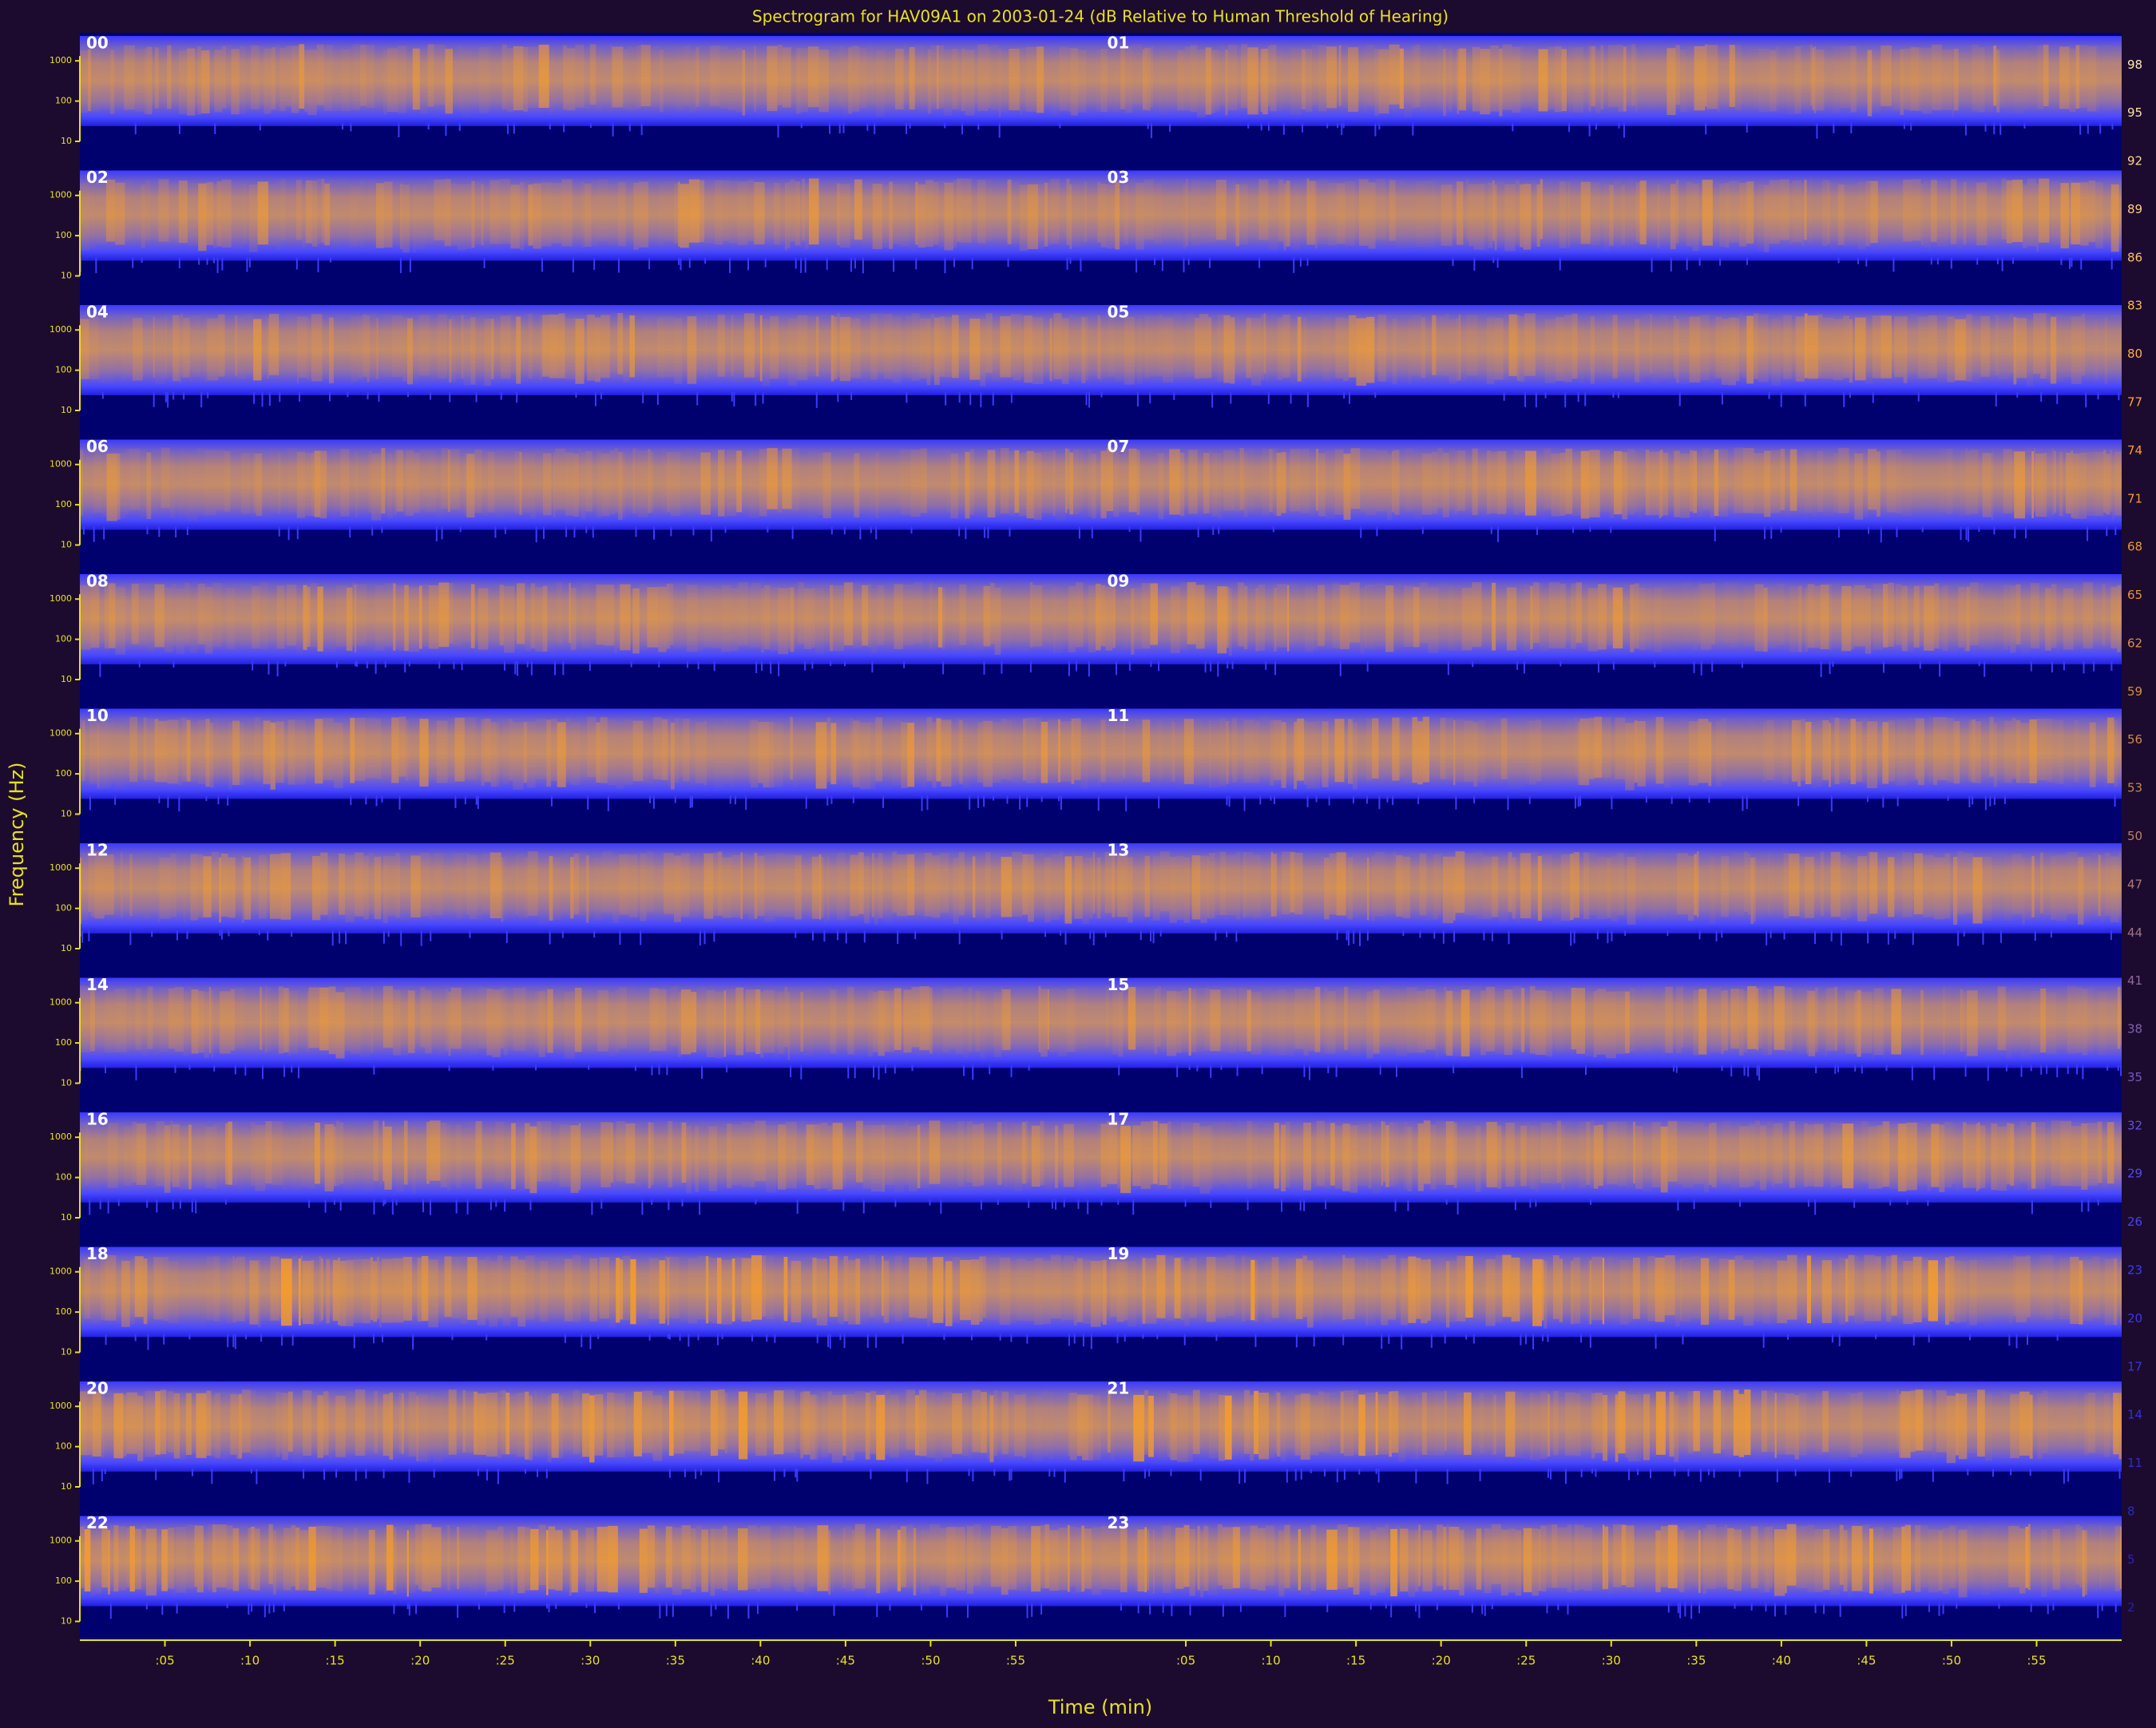 This screenshot has width=2156, height=1728. I want to click on panel-label: 05, so click(1119, 313).